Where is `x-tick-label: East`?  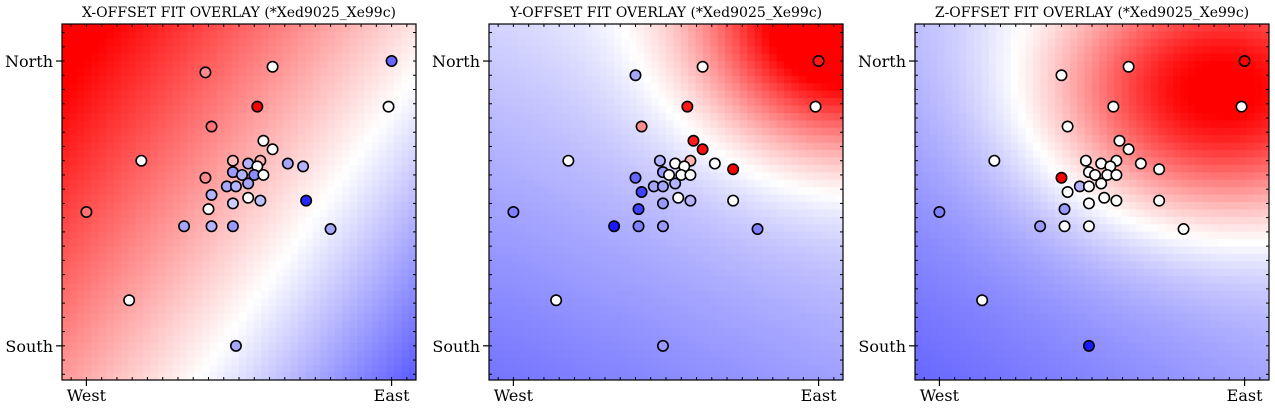 x-tick-label: East is located at coordinates (819, 395).